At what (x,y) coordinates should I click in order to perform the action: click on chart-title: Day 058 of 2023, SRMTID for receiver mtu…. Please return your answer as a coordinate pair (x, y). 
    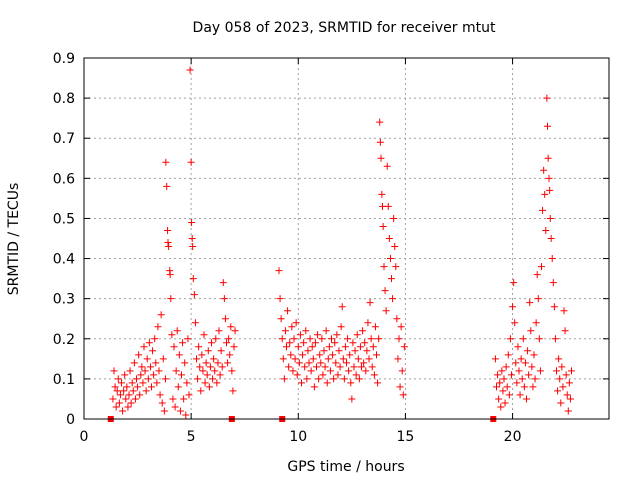
    Looking at the image, I should click on (344, 28).